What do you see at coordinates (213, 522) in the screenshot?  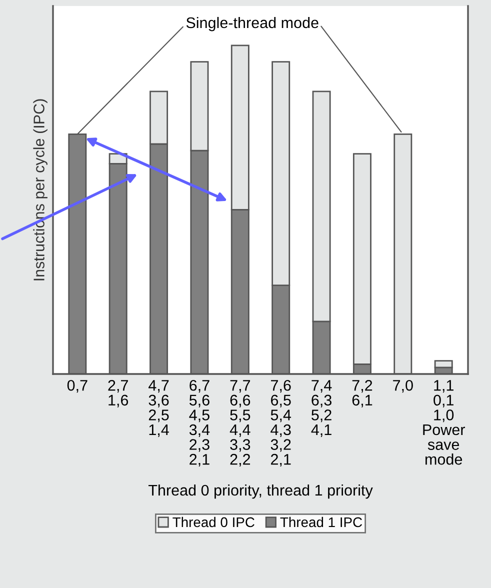 I see `legend-label: Thread 0 IPC` at bounding box center [213, 522].